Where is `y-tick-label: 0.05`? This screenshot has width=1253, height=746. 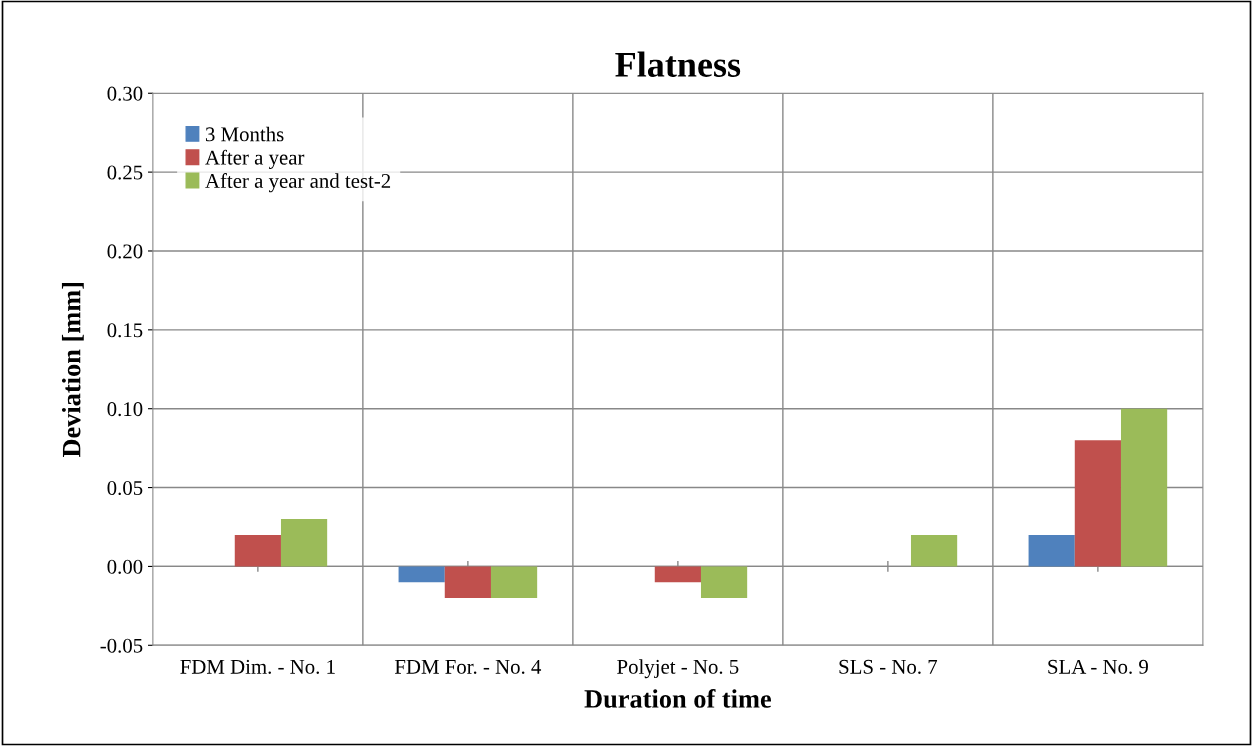 y-tick-label: 0.05 is located at coordinates (125, 488).